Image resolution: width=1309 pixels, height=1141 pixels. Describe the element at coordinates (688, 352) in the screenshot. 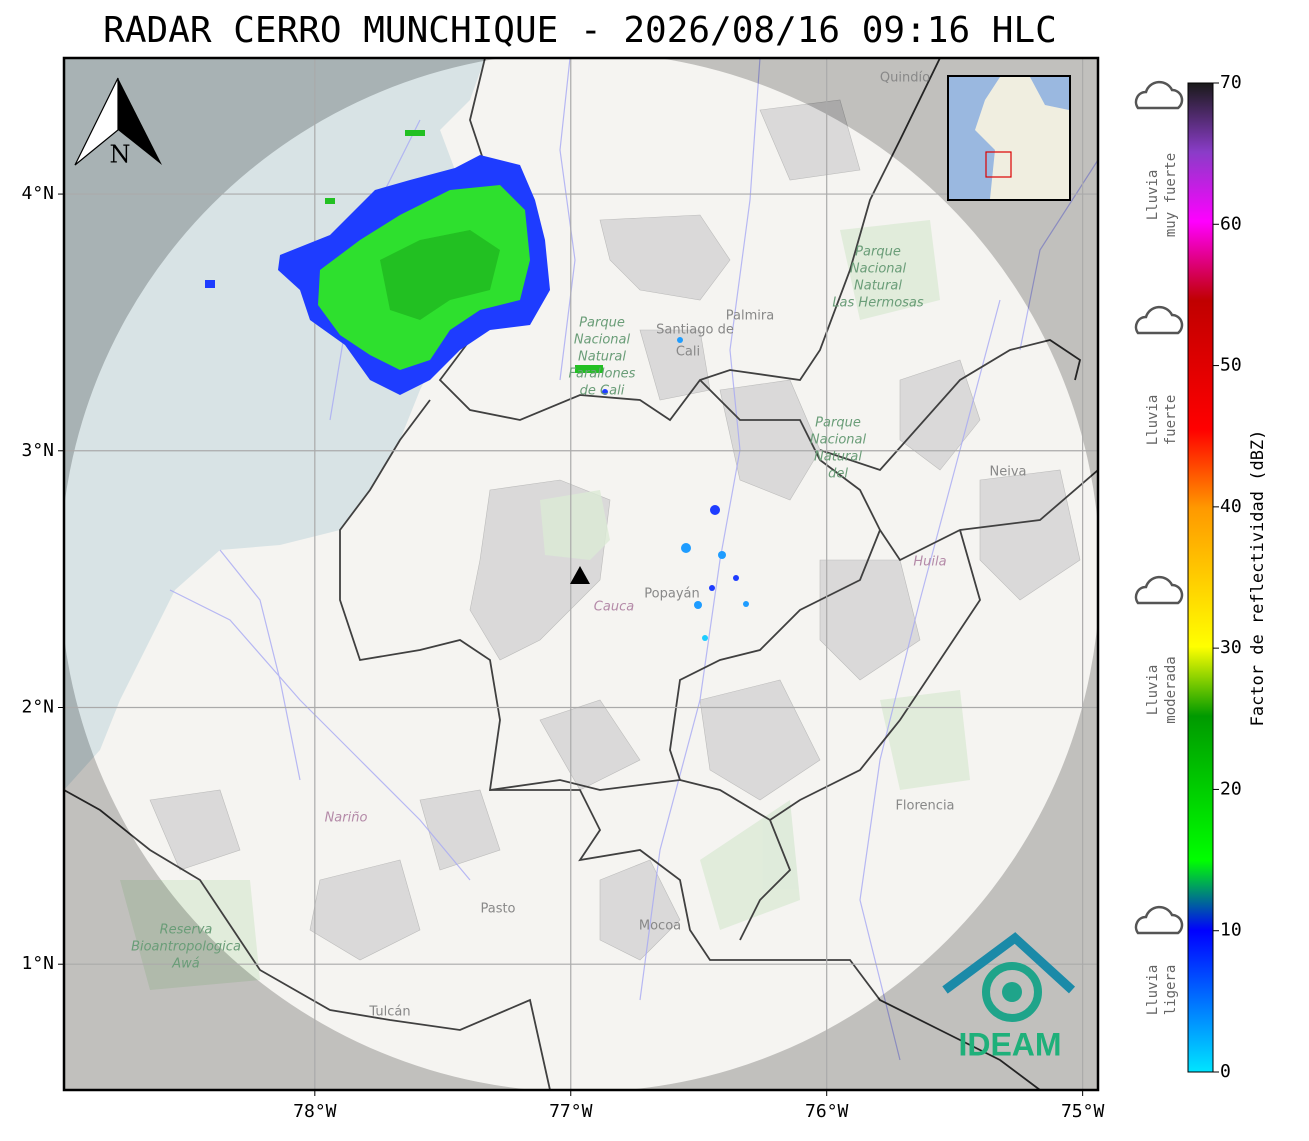

I see `place-label: Cali` at that location.